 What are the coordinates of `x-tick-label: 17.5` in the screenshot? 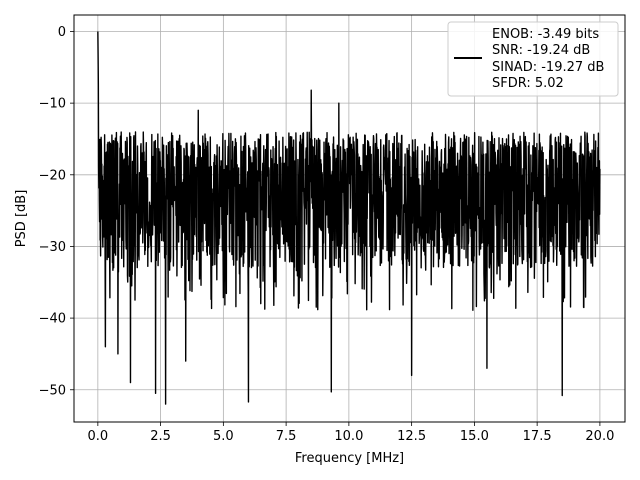 It's located at (537, 436).